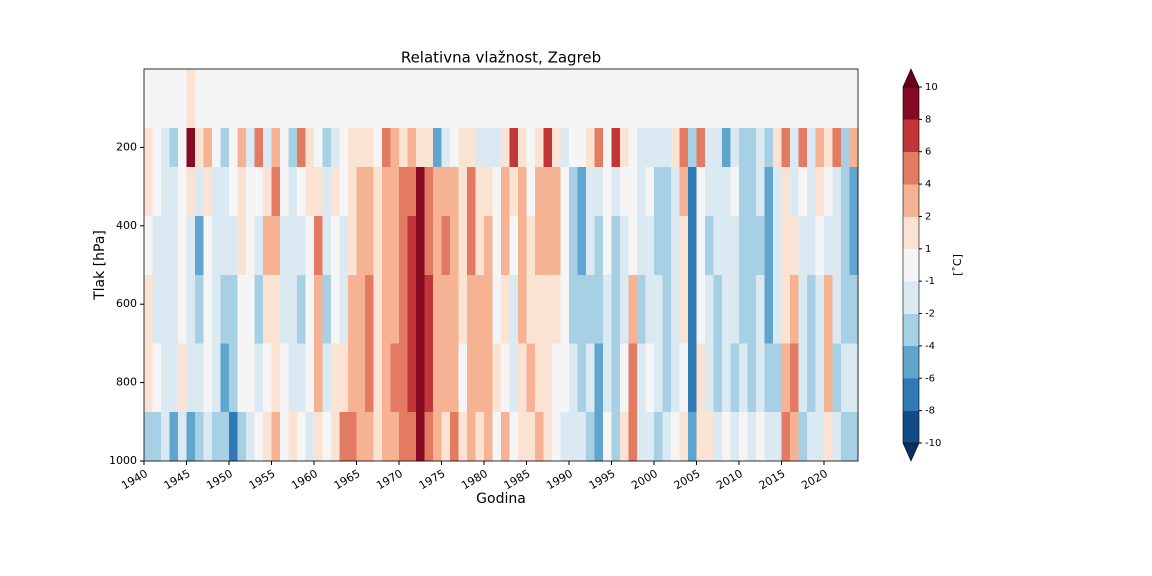 Image resolution: width=1152 pixels, height=576 pixels. Describe the element at coordinates (100, 265) in the screenshot. I see `y-axis-label: Tlak [hPa]` at that location.